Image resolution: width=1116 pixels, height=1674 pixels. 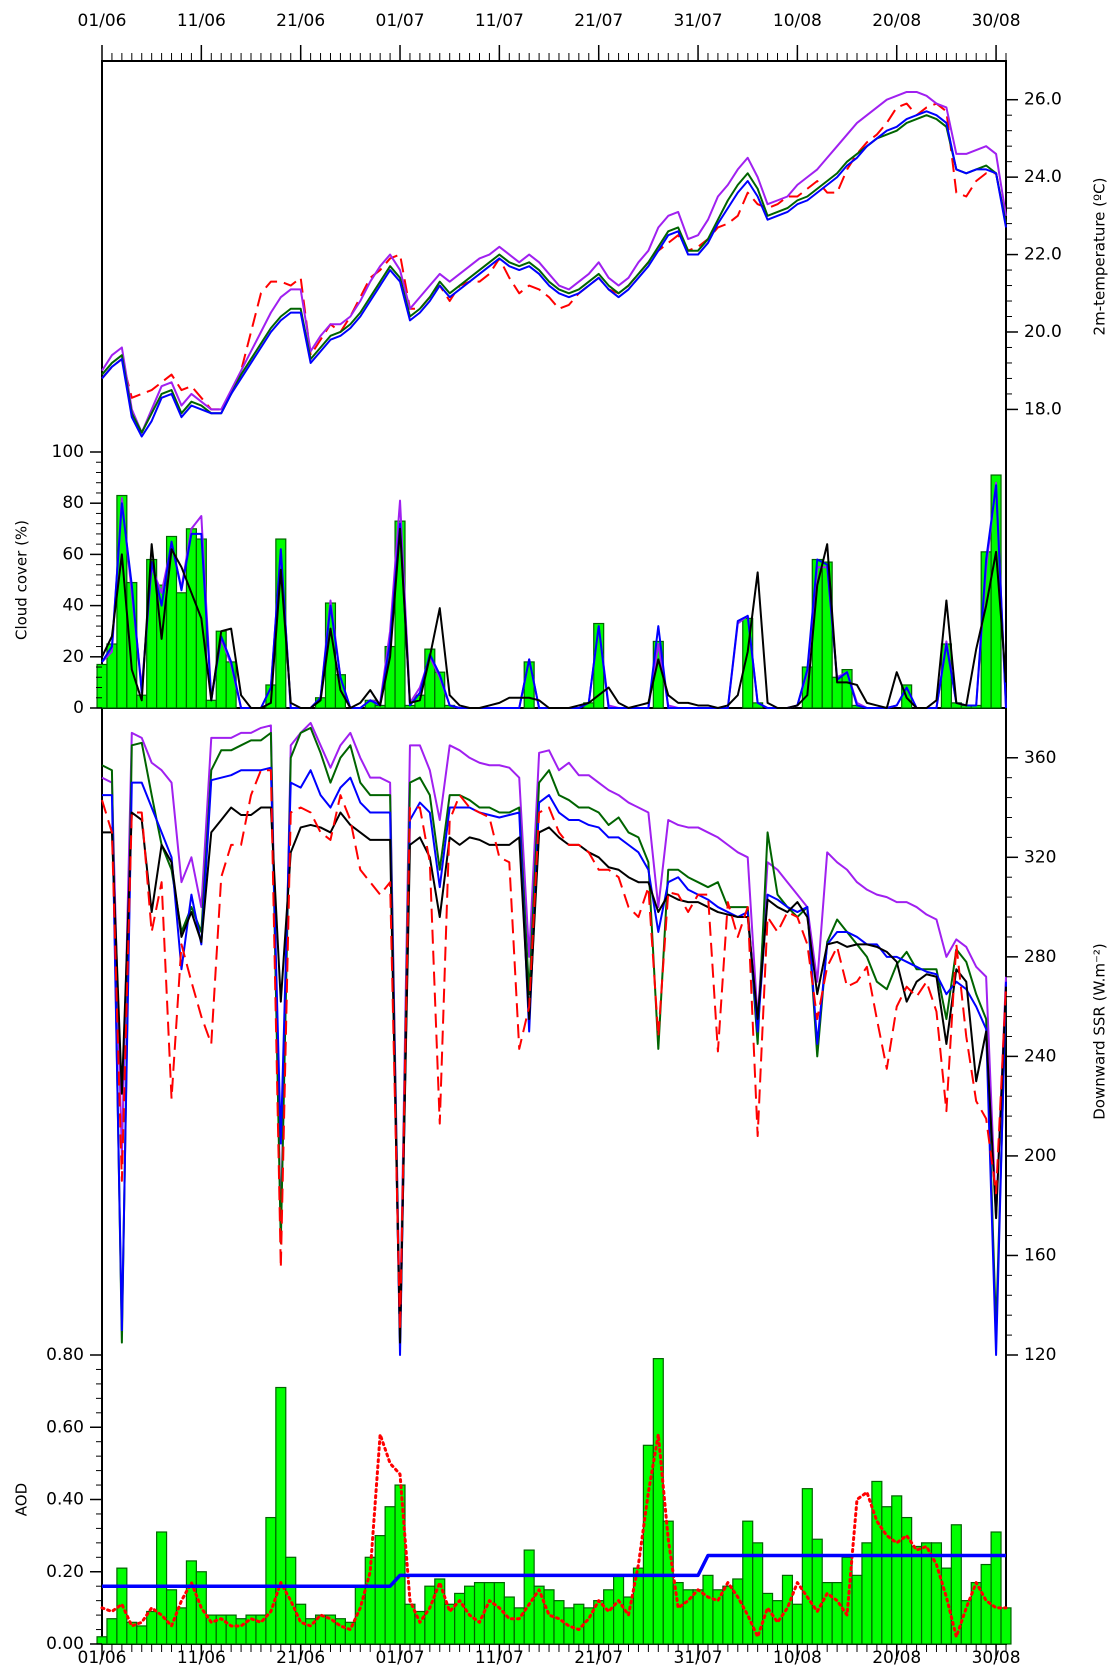 I want to click on y-tick-label: 0.60, so click(x=65, y=1427).